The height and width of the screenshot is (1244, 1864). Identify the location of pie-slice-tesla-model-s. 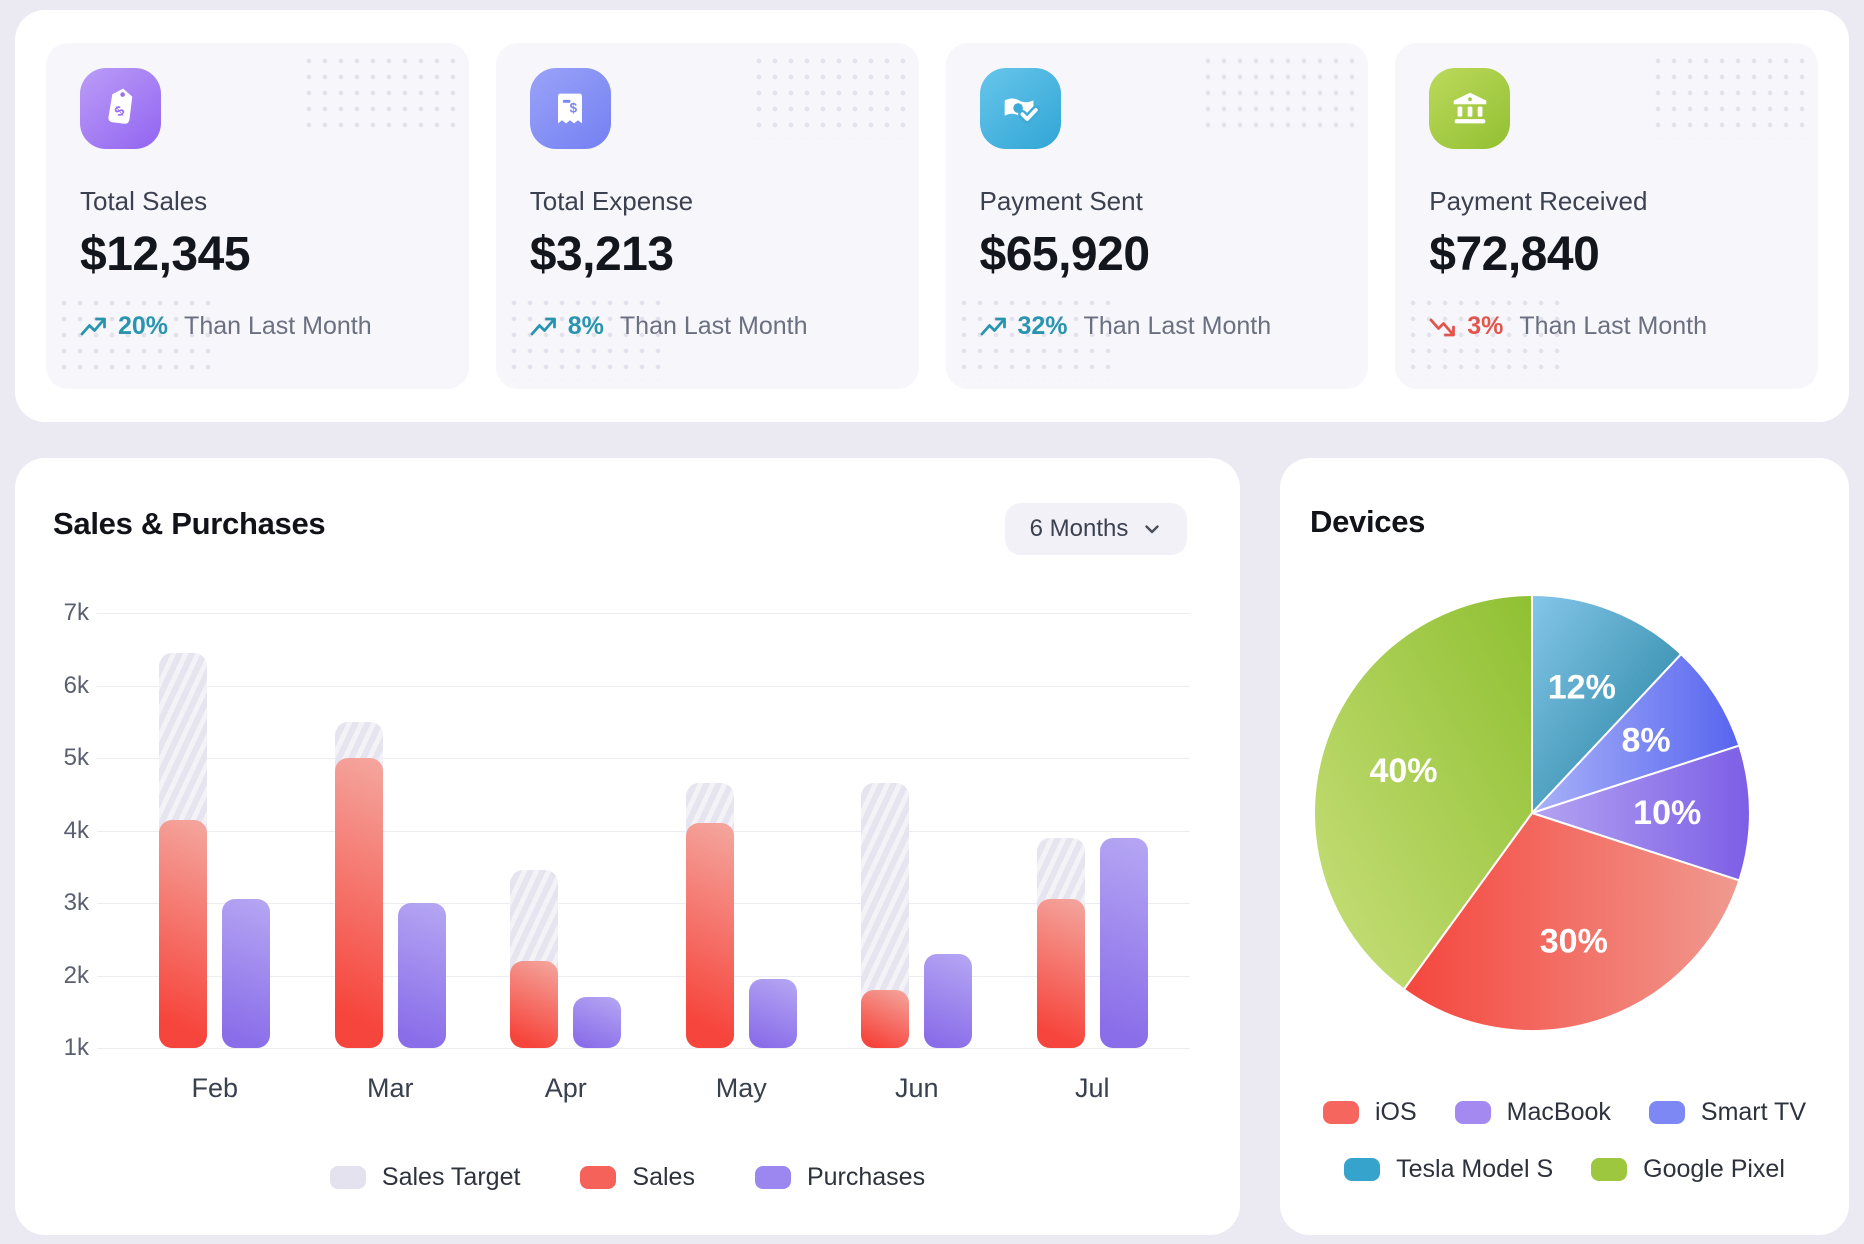
(1607, 704).